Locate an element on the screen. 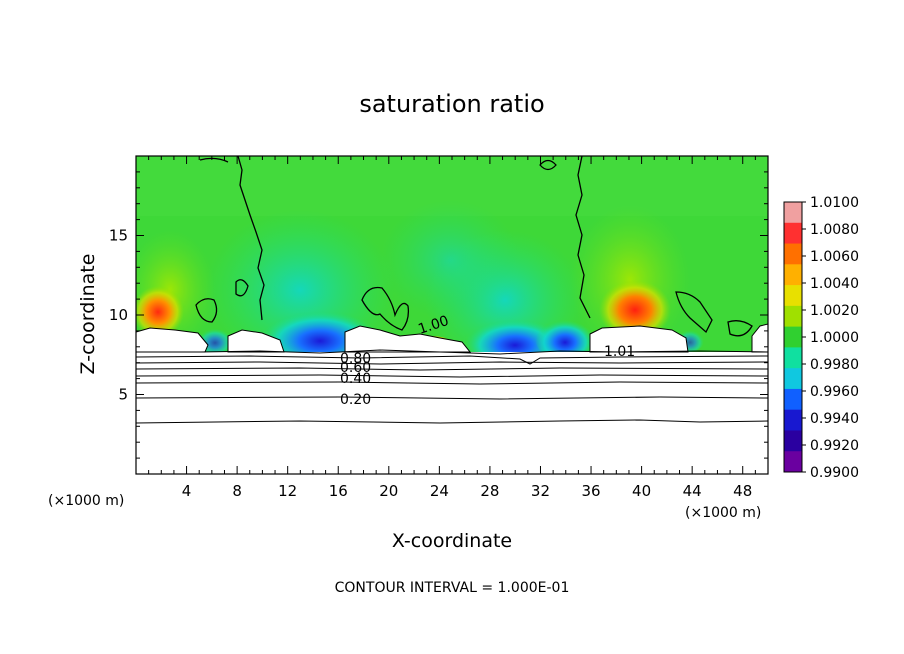  x-unit-left: (×1000 m) is located at coordinates (86, 501).